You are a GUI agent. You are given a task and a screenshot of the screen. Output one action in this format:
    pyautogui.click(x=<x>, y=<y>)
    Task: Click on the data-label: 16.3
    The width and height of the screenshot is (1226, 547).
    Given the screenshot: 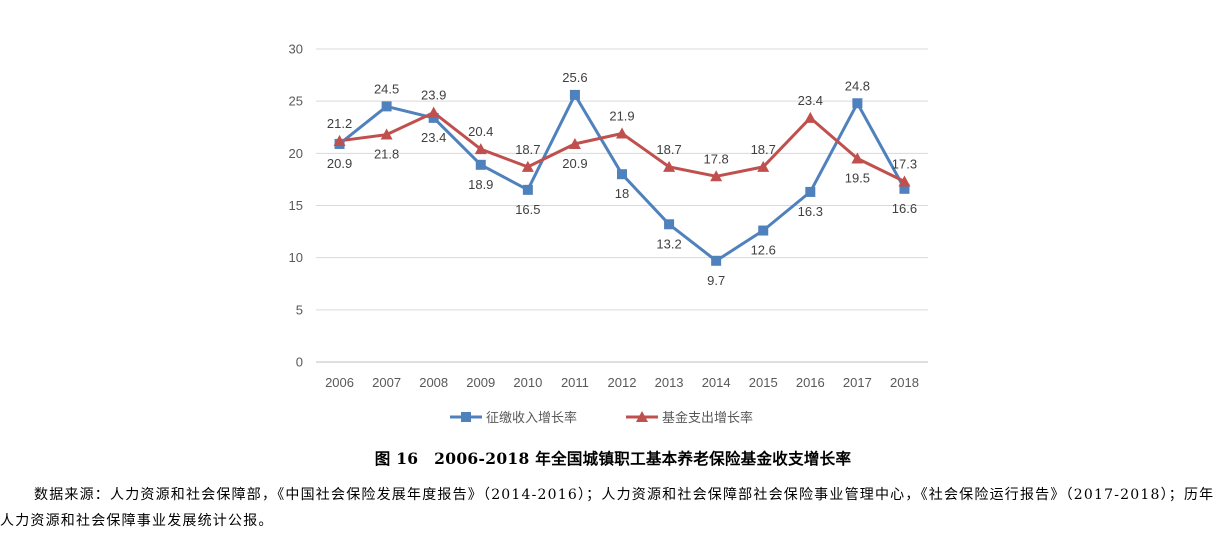 What is the action you would take?
    pyautogui.click(x=810, y=211)
    